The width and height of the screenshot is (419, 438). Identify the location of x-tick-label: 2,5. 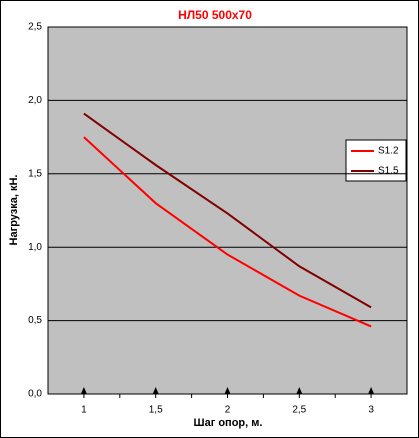
(299, 410).